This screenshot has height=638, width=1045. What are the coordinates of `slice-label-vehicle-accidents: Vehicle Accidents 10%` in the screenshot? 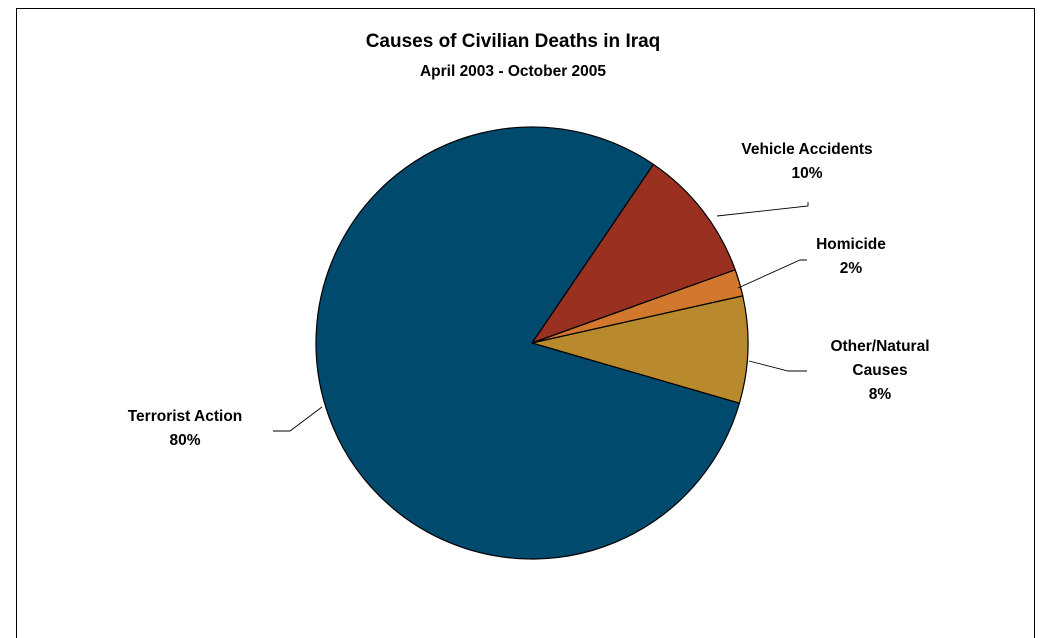 It's located at (806, 161).